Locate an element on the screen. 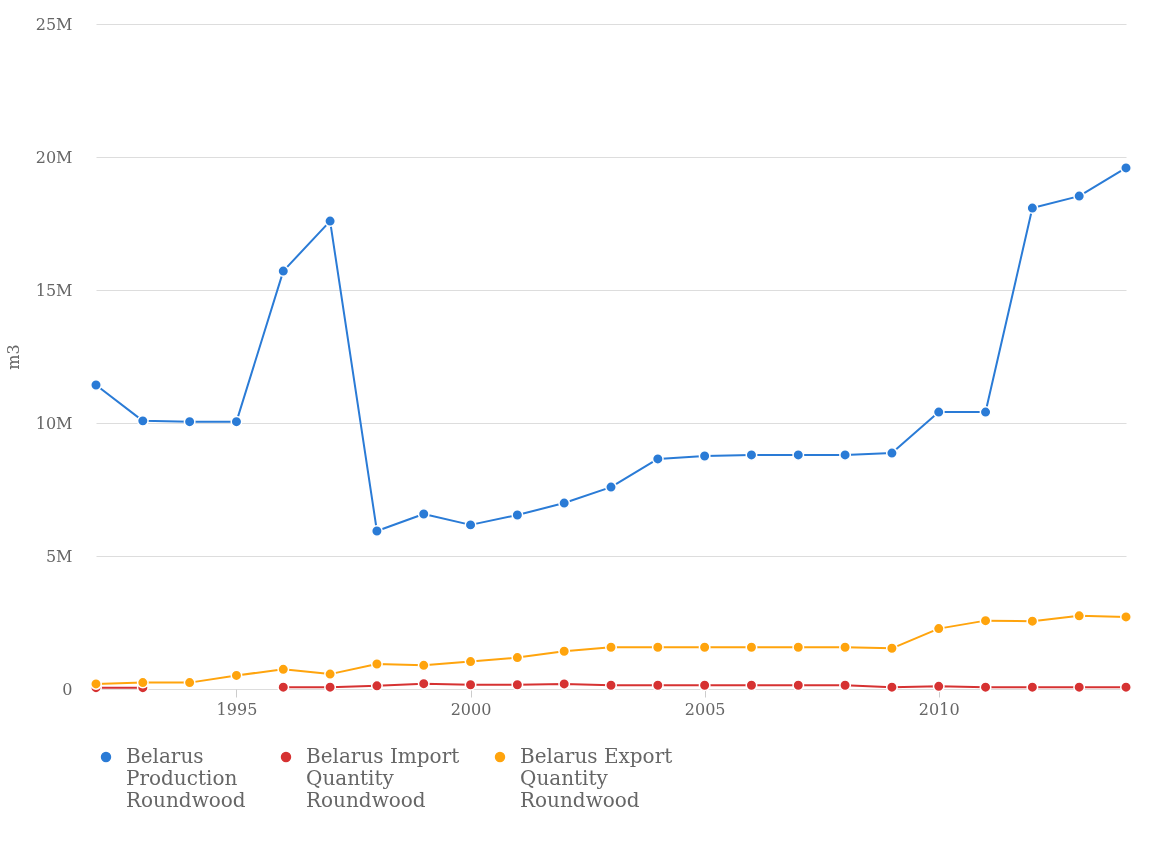  x-tick-label: 2010 is located at coordinates (939, 709).